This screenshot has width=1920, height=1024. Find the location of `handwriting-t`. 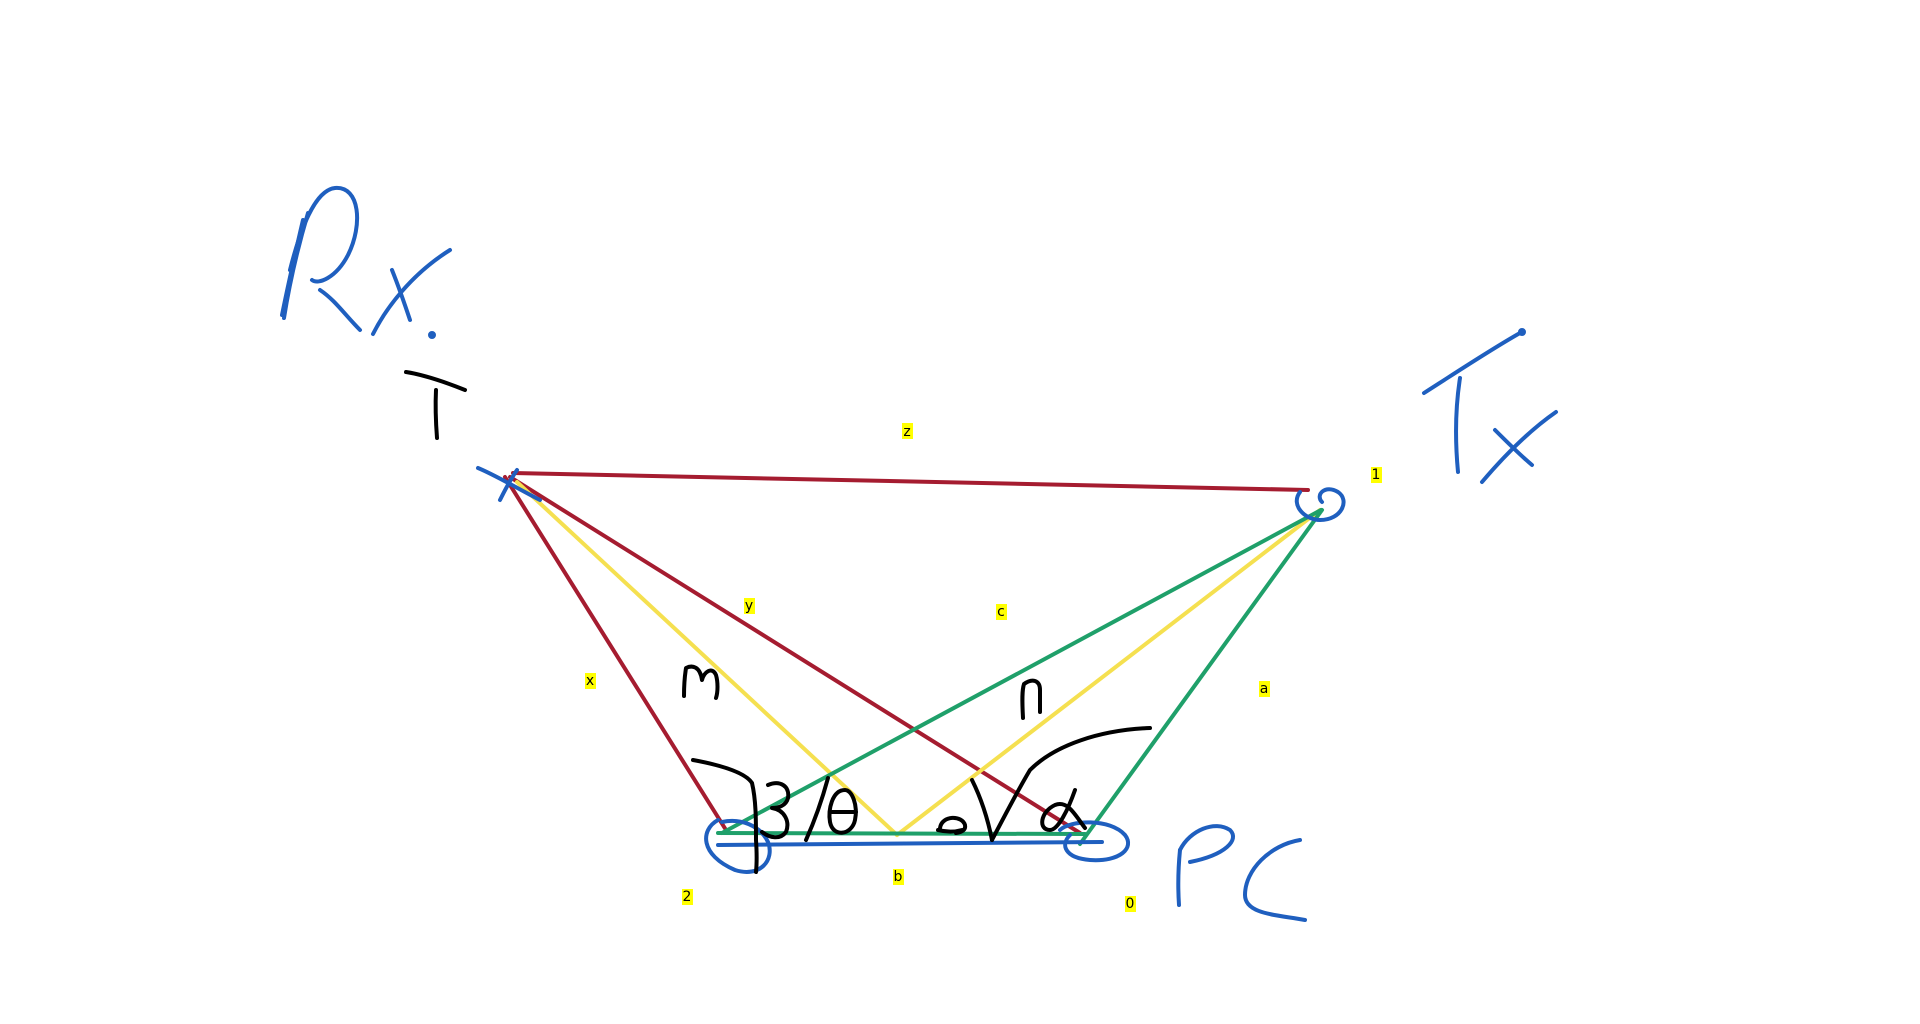

handwriting-t is located at coordinates (435, 405).